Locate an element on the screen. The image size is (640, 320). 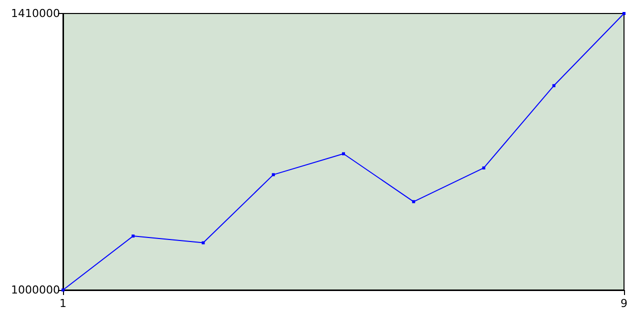
x-tick-label: 1 is located at coordinates (62, 303).